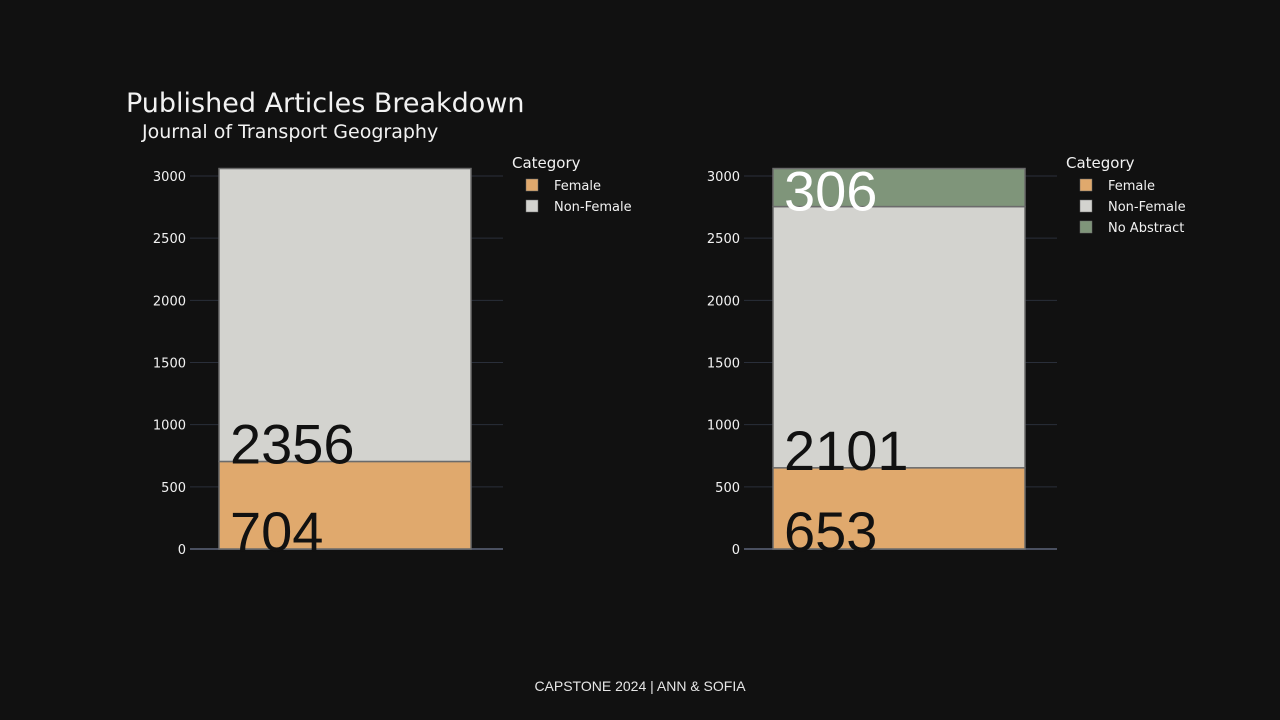 Image resolution: width=1280 pixels, height=720 pixels. Describe the element at coordinates (640, 686) in the screenshot. I see `slide-footer: CAPSTONE 2024 | ANN & SOFIA` at that location.